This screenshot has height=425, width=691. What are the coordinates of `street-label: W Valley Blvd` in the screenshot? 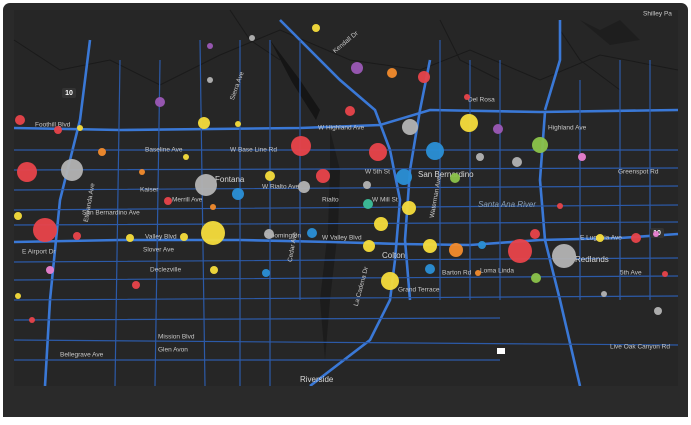 It's located at (342, 238).